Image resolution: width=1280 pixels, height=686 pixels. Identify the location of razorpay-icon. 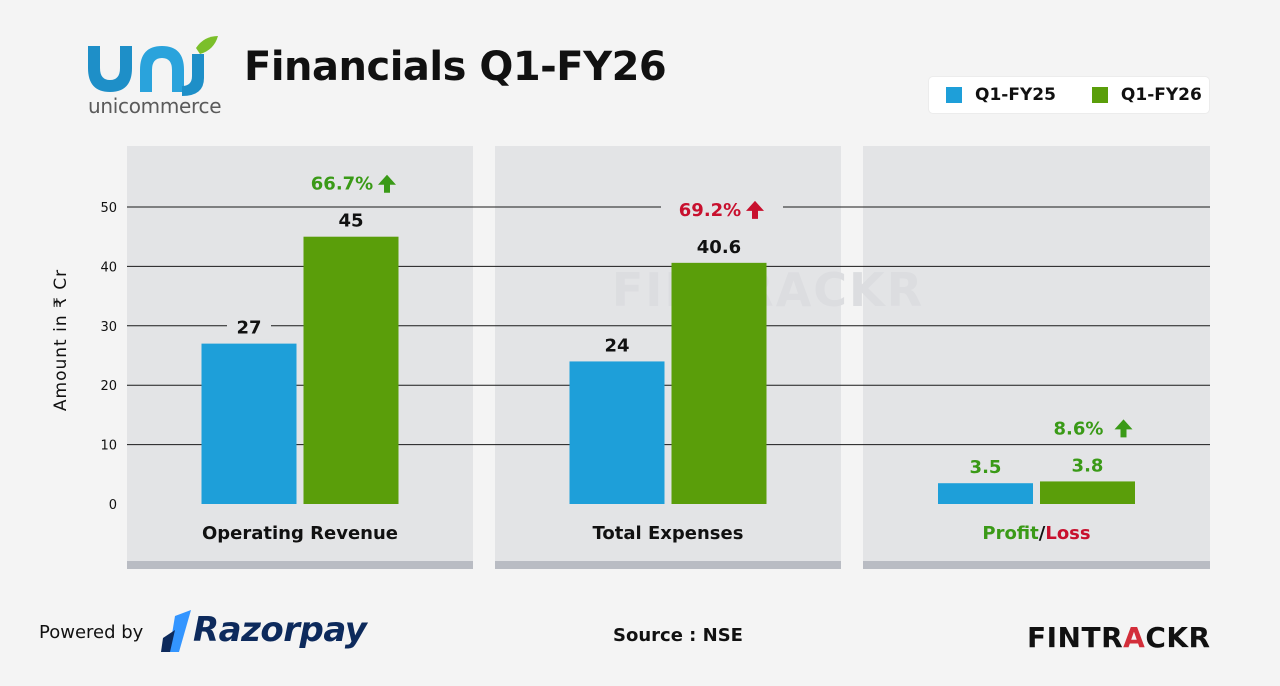
(176, 631).